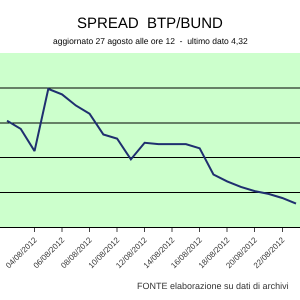 This screenshot has width=300, height=300. Describe the element at coordinates (150, 23) in the screenshot. I see `chart-title: SPREAD BTP/BUND` at that location.